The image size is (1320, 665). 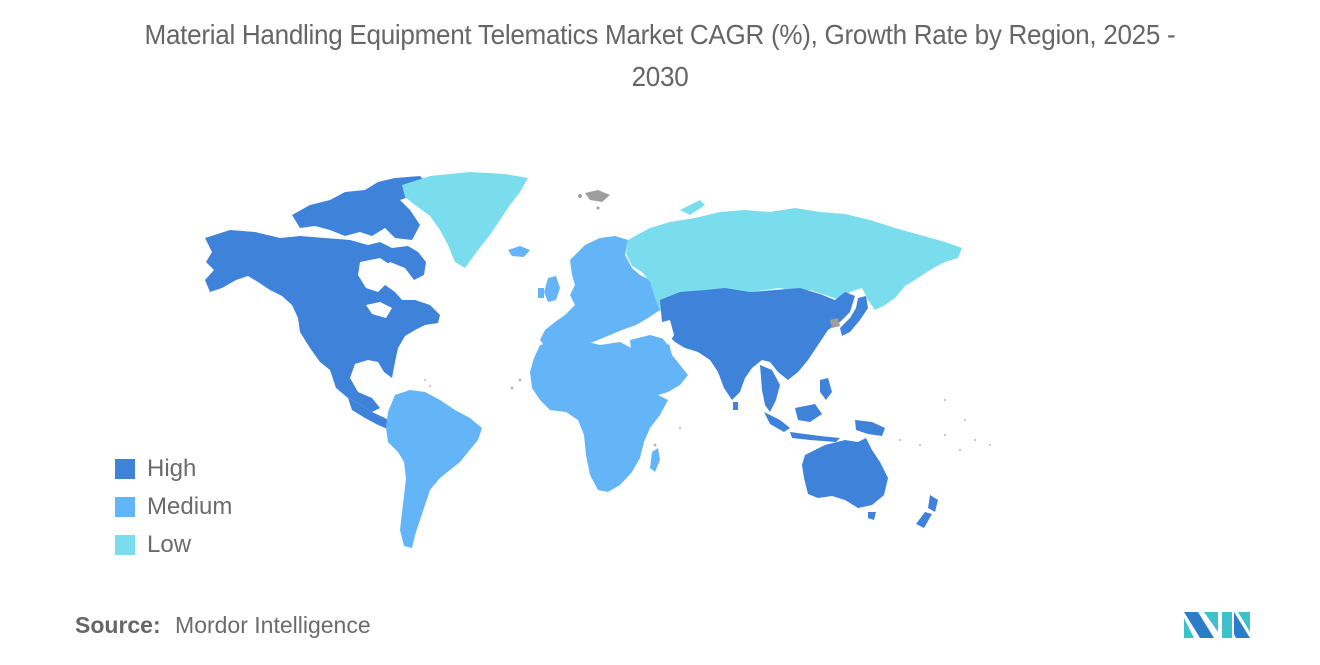 What do you see at coordinates (190, 506) in the screenshot?
I see `legend-label-medium: Medium` at bounding box center [190, 506].